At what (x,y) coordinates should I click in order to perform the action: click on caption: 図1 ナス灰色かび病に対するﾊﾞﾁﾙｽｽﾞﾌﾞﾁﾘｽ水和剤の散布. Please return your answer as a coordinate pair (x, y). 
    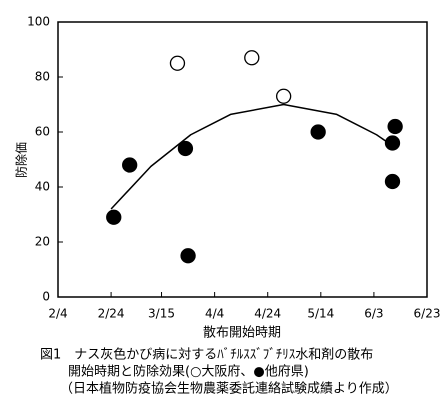
    Looking at the image, I should click on (206, 355).